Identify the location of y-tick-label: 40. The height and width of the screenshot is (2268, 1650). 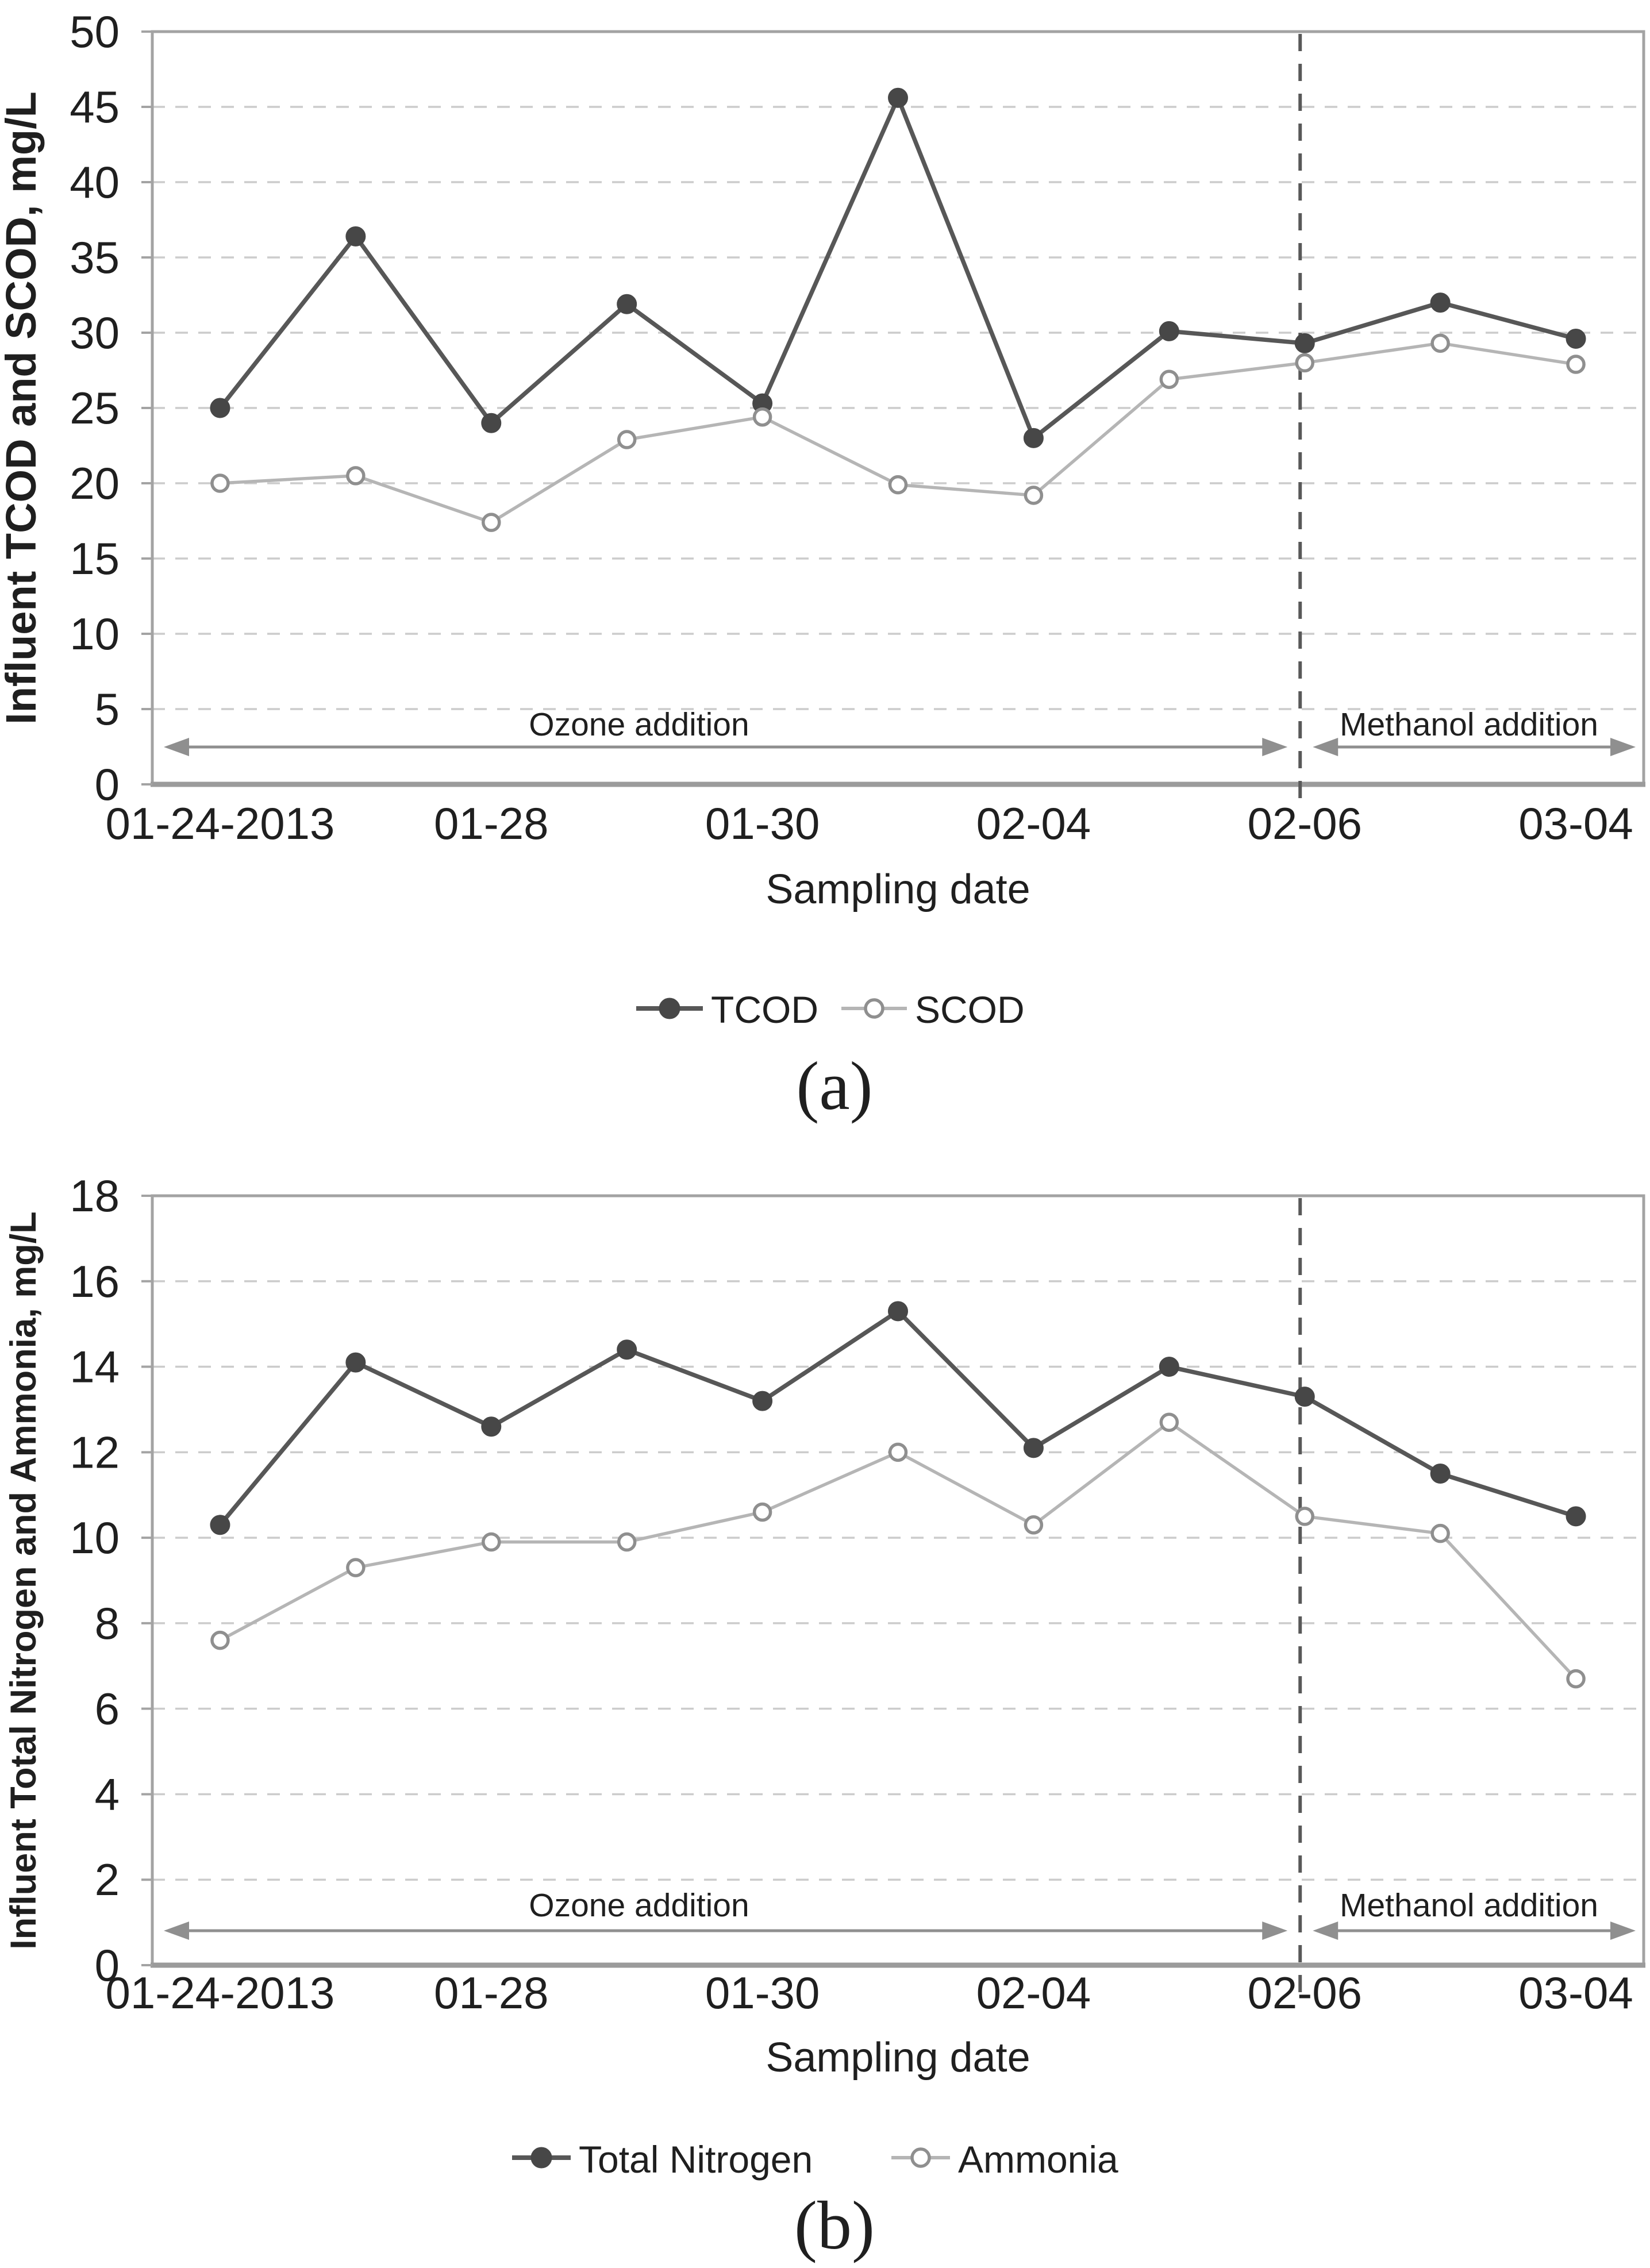
(95, 182).